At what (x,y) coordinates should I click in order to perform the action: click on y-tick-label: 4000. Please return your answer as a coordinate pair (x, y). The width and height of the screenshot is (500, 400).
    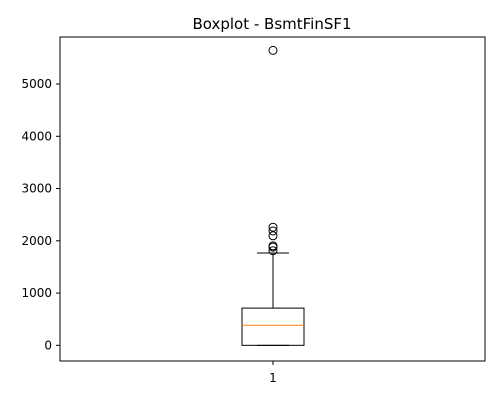
    Looking at the image, I should click on (36, 136).